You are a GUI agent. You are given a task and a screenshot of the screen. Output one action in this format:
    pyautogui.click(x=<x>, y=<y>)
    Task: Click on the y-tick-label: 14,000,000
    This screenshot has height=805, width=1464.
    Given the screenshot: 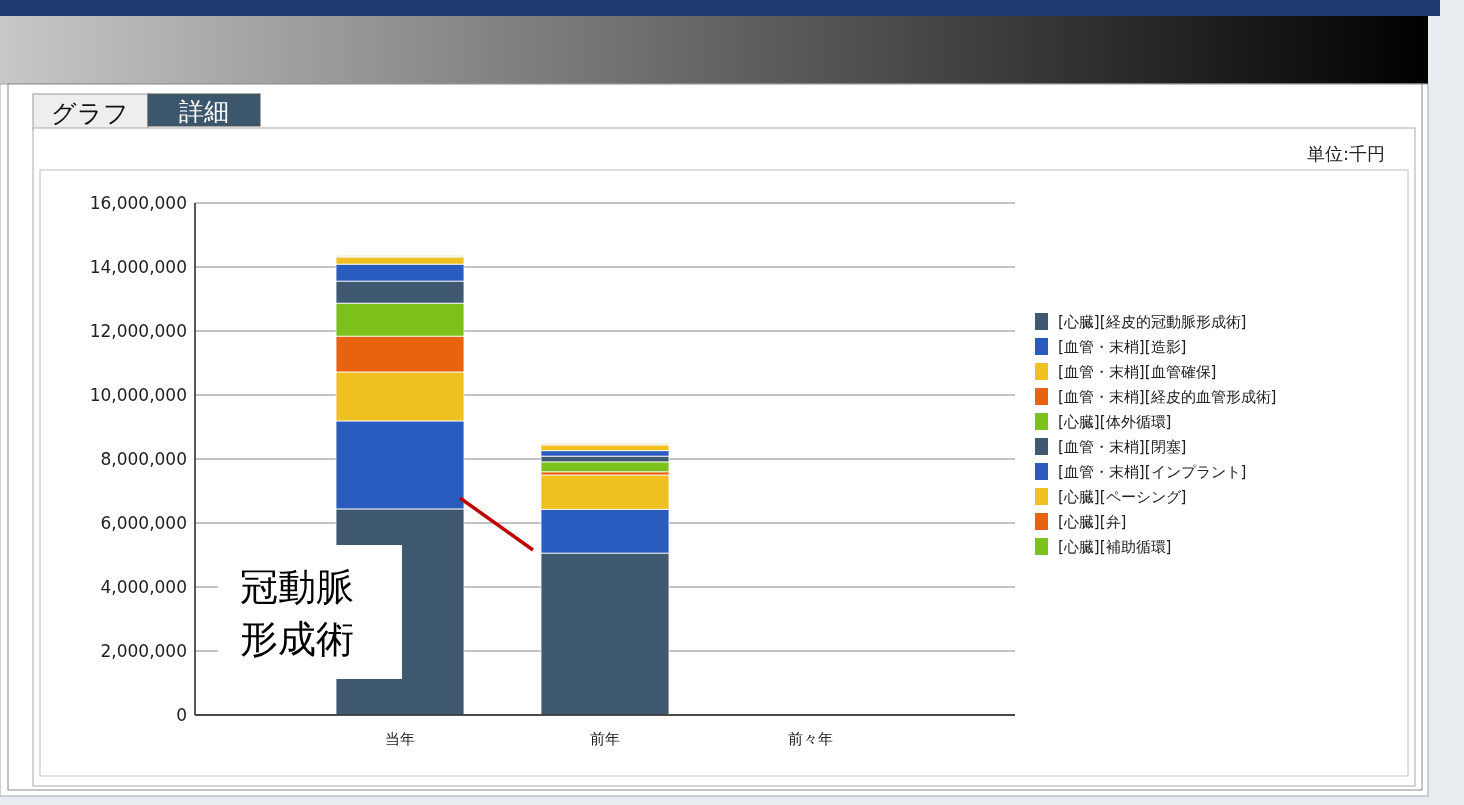 What is the action you would take?
    pyautogui.click(x=138, y=266)
    